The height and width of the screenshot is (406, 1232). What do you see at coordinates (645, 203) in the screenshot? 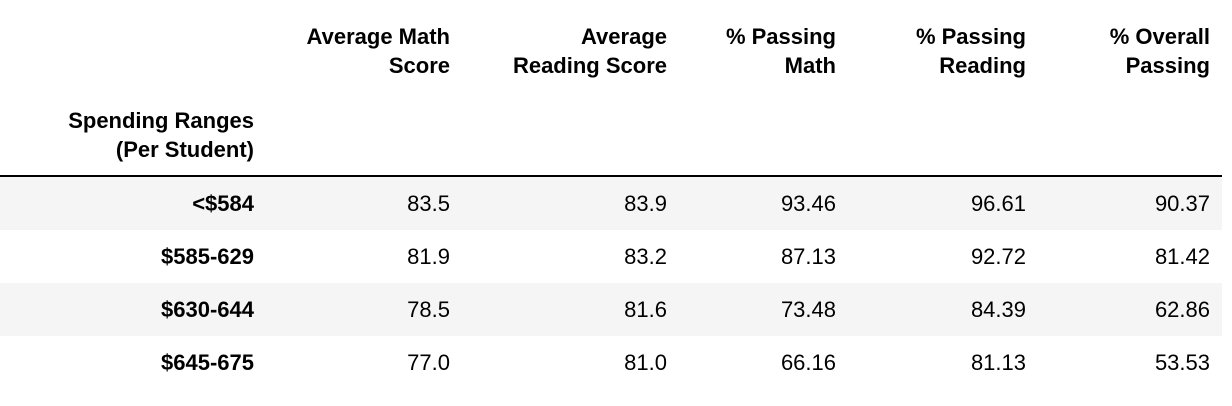
I see `cell-average-reading-score: 83.9` at bounding box center [645, 203].